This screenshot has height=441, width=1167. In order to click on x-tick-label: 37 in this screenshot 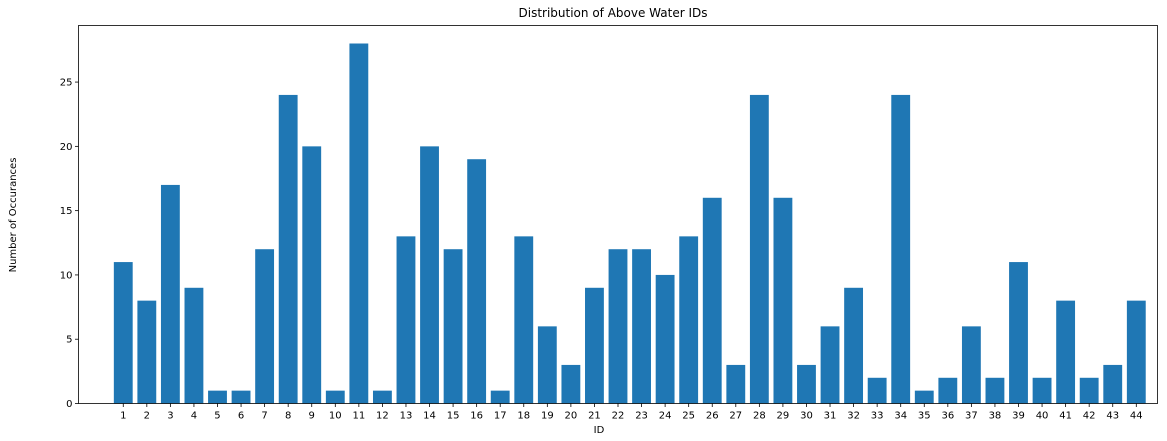, I will do `click(971, 416)`.